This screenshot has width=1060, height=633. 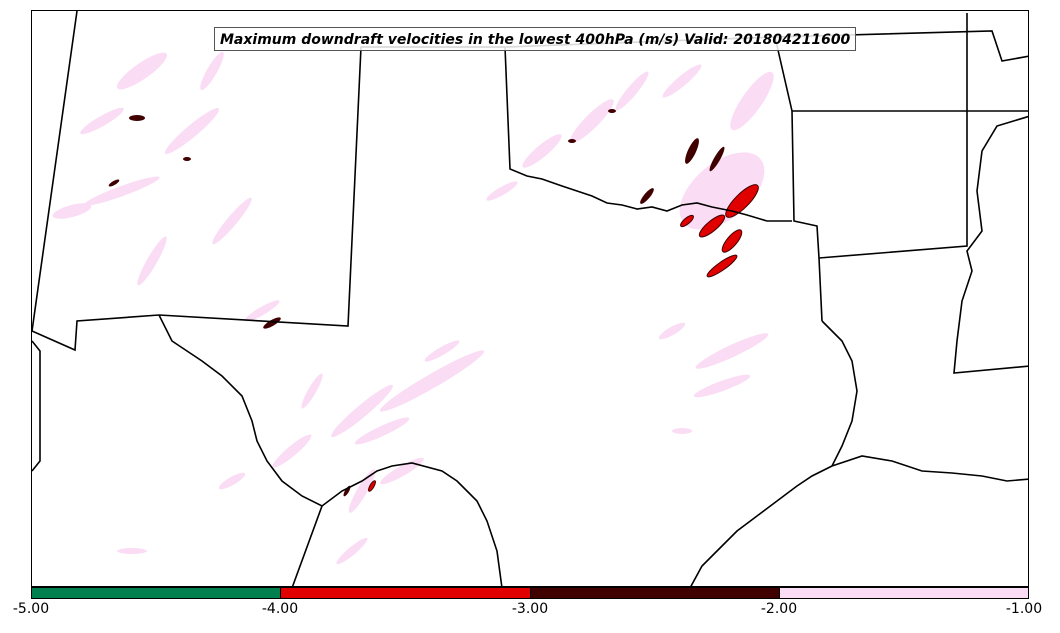 What do you see at coordinates (1024, 609) in the screenshot?
I see `colorbar-tick-label: -1.00` at bounding box center [1024, 609].